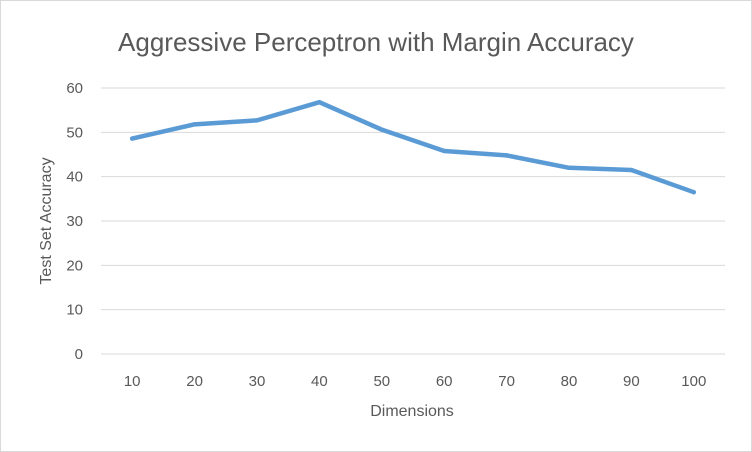 The image size is (752, 452). What do you see at coordinates (79, 354) in the screenshot?
I see `y-tick-label: 0` at bounding box center [79, 354].